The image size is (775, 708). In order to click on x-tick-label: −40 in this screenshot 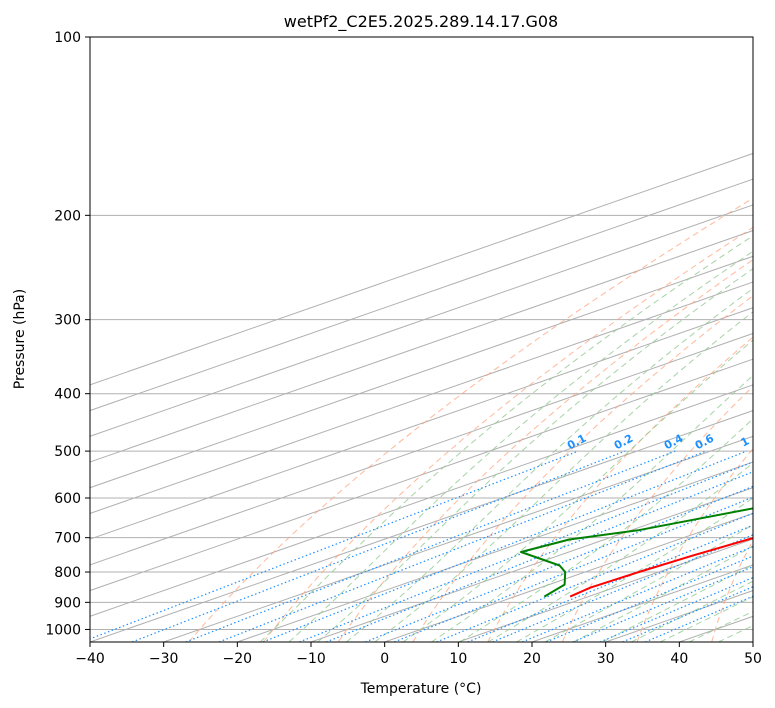, I will do `click(90, 659)`.